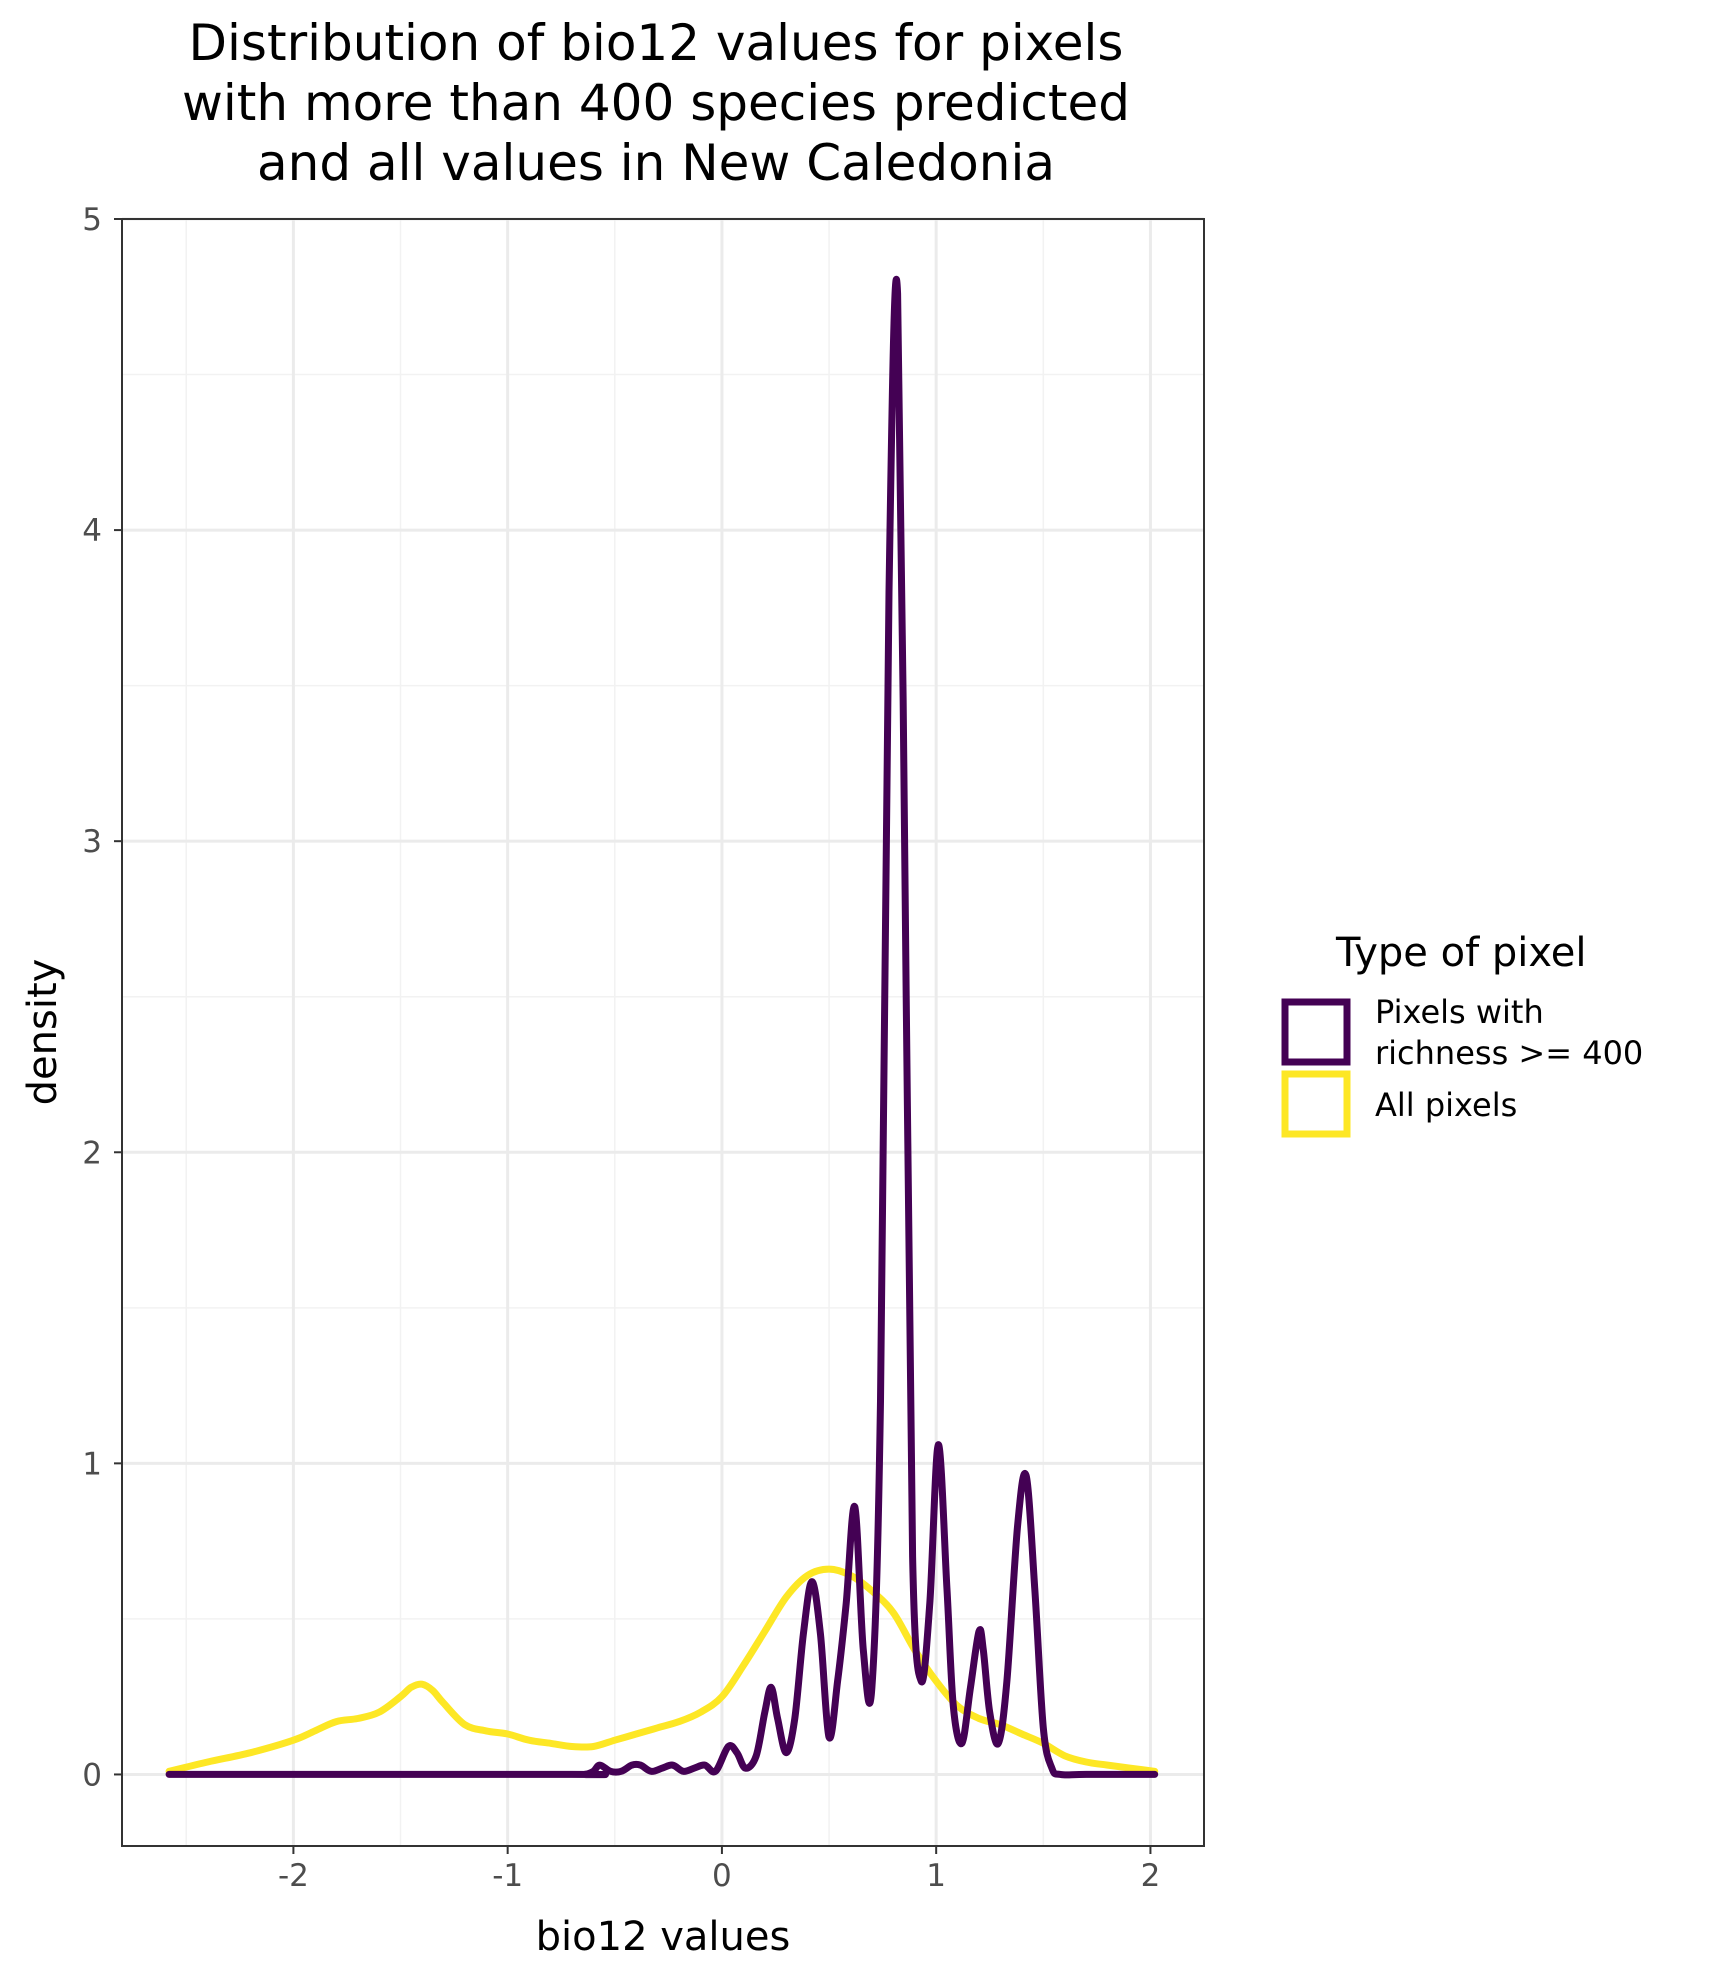  What do you see at coordinates (92, 220) in the screenshot?
I see `y-tick-label-5: 5` at bounding box center [92, 220].